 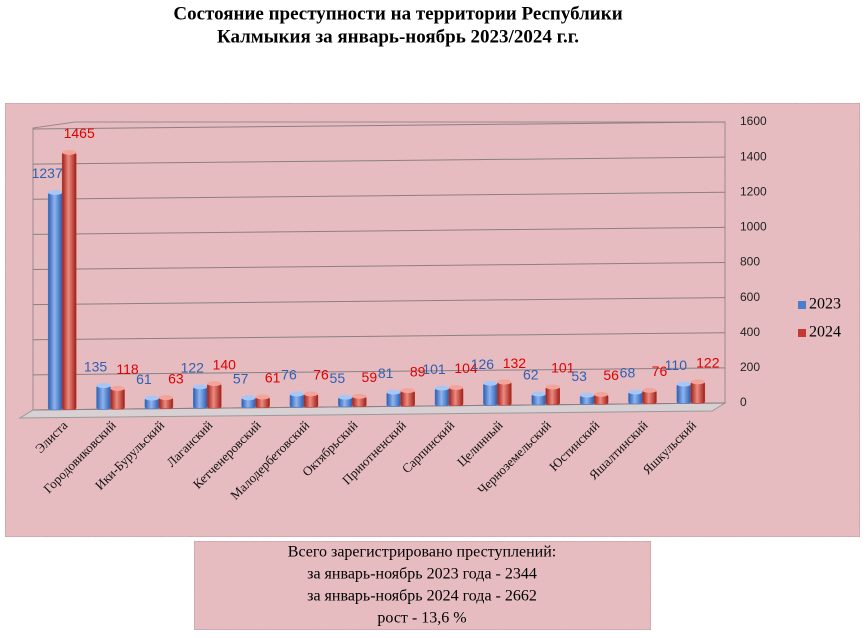 What do you see at coordinates (418, 371) in the screenshot?
I see `value-label: 89` at bounding box center [418, 371].